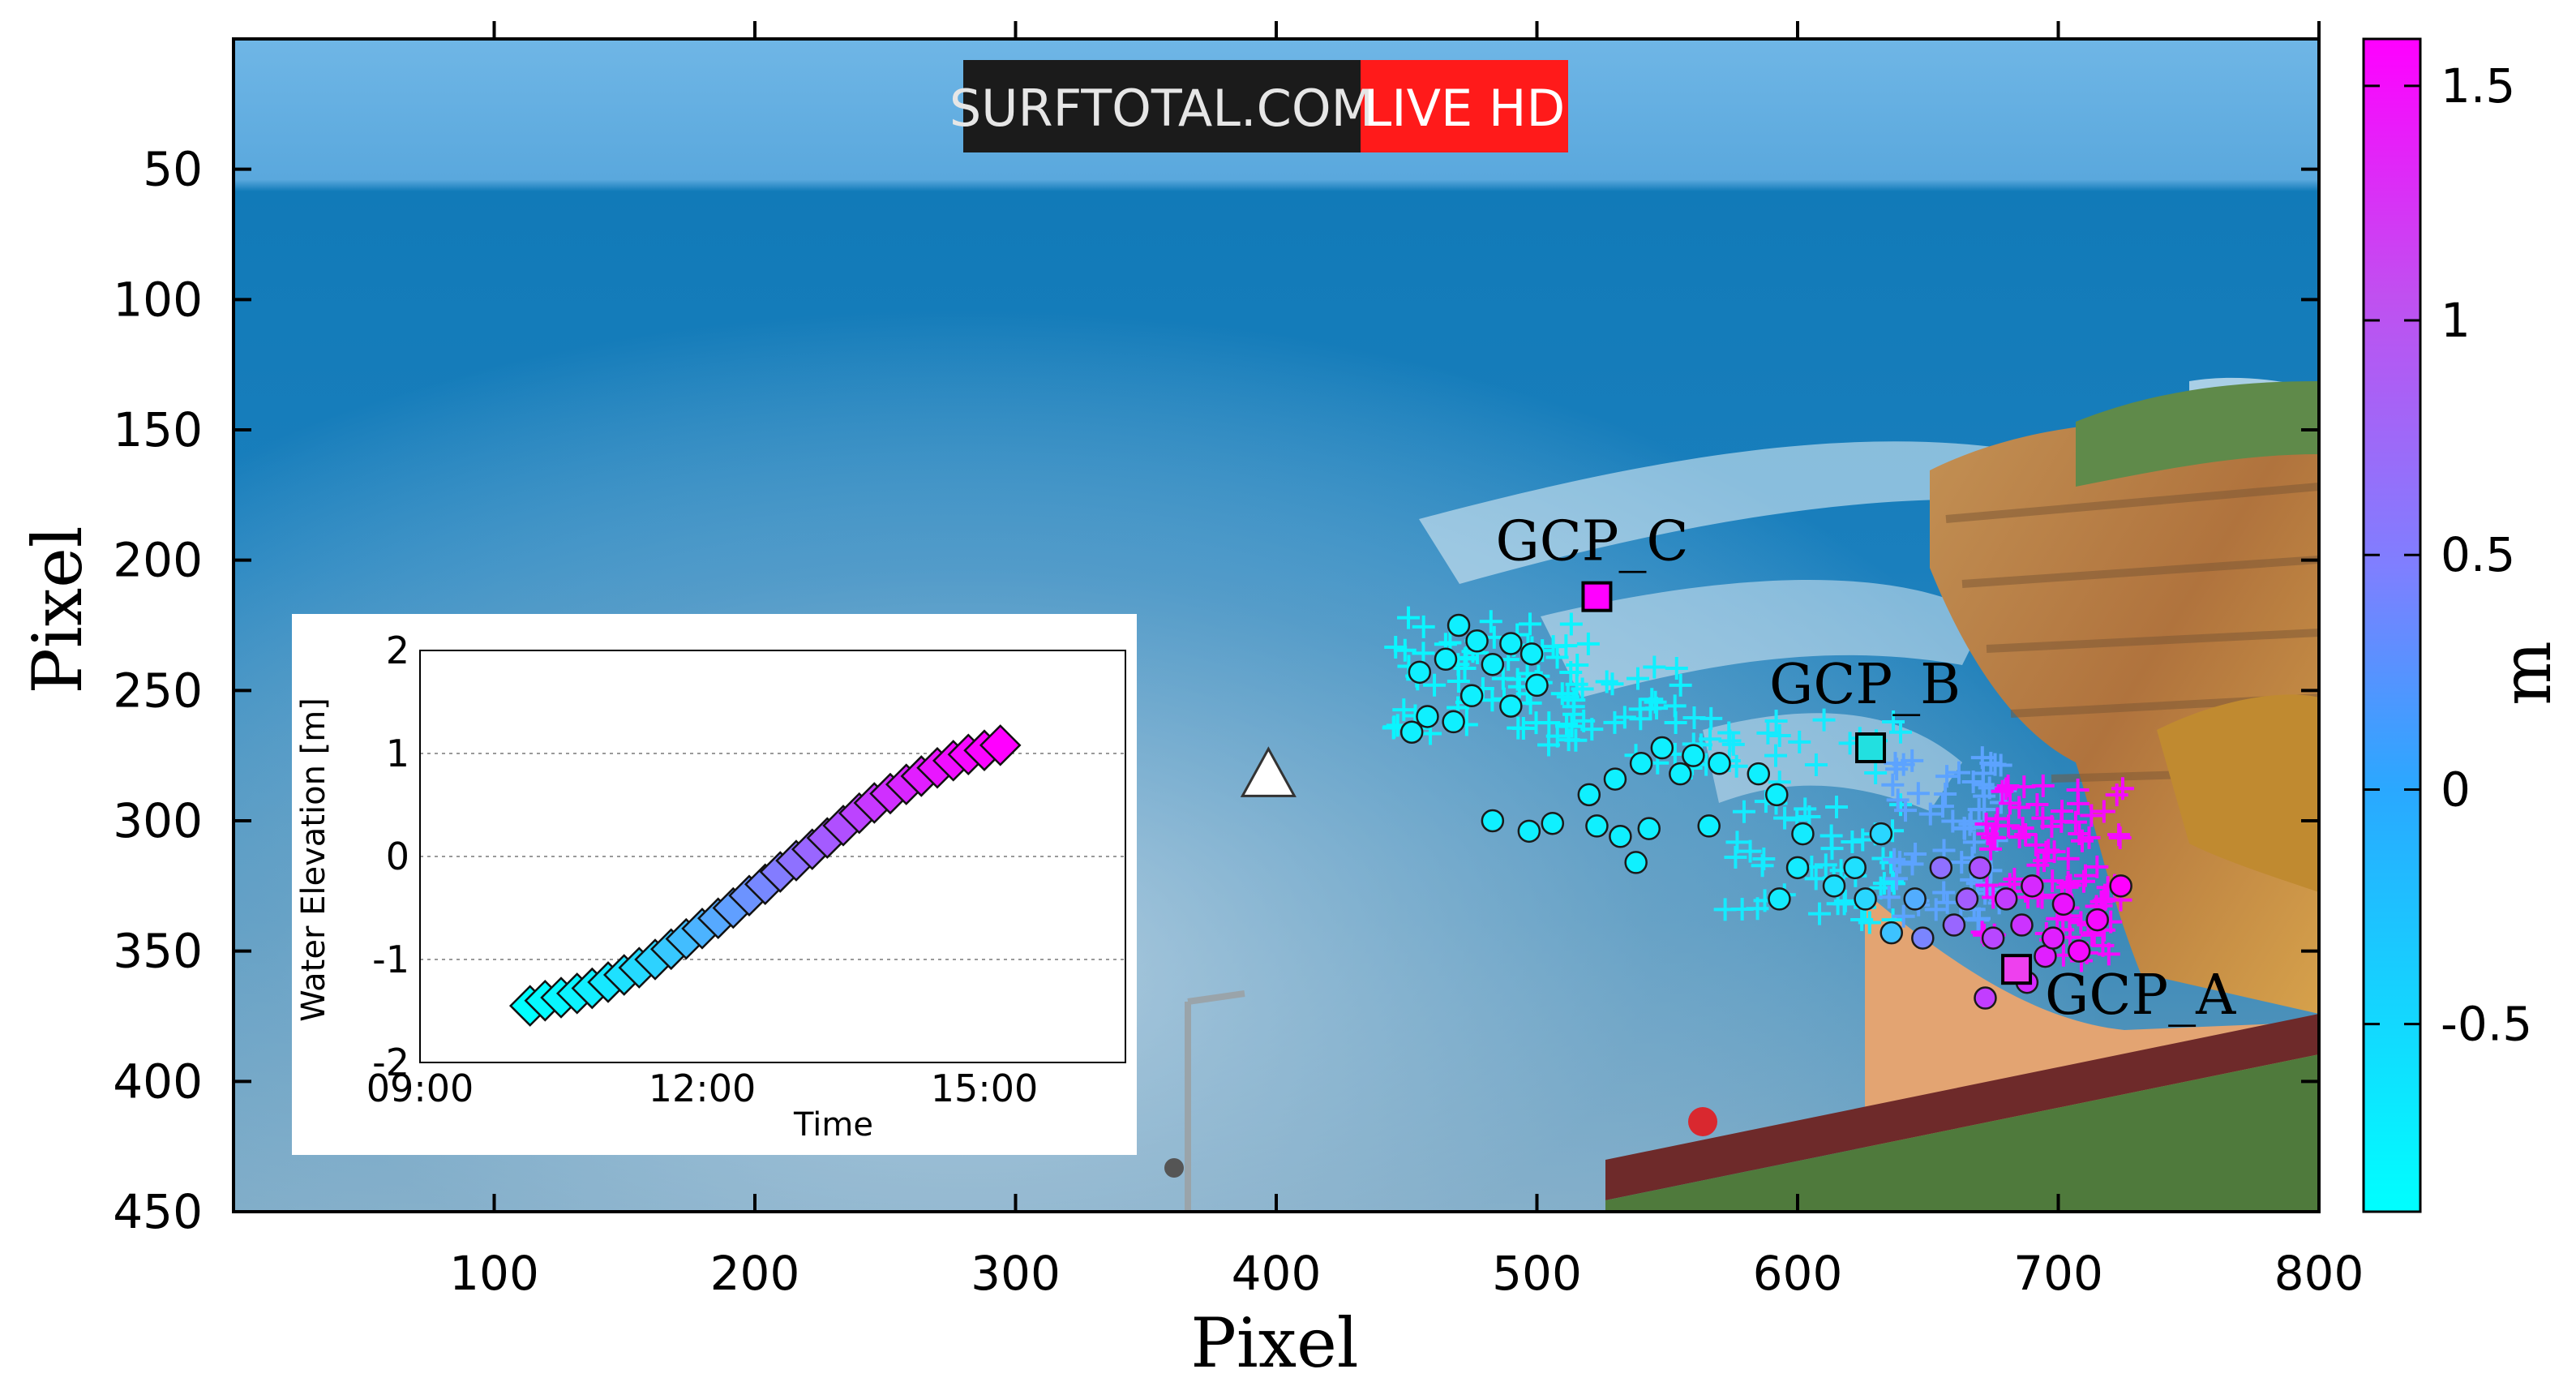 Image resolution: width=2576 pixels, height=1395 pixels. Describe the element at coordinates (1871, 748) in the screenshot. I see `gcp-square` at that location.